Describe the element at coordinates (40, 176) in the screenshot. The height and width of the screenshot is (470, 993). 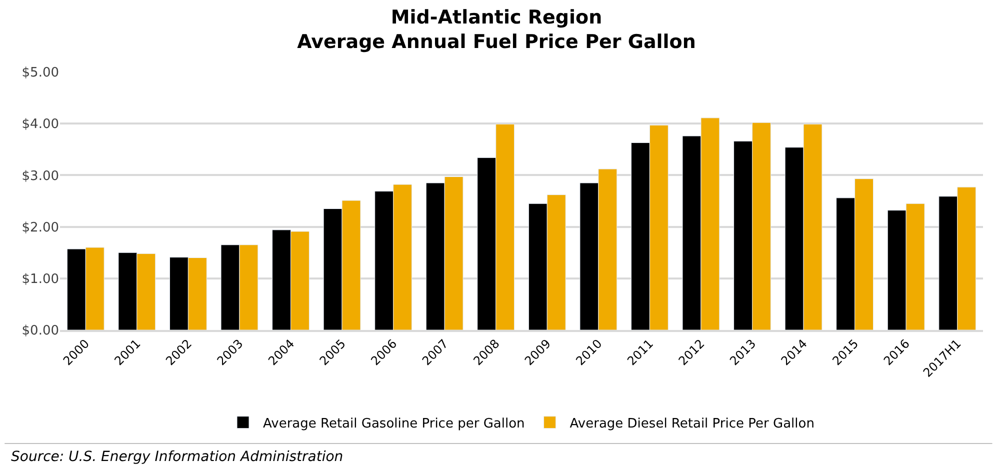
I see `y-tick-label: $3.00` at that location.